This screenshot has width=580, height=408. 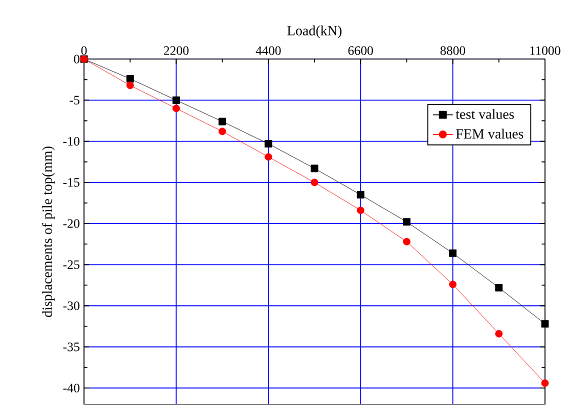 I want to click on y-tick-label: -40, so click(x=71, y=387).